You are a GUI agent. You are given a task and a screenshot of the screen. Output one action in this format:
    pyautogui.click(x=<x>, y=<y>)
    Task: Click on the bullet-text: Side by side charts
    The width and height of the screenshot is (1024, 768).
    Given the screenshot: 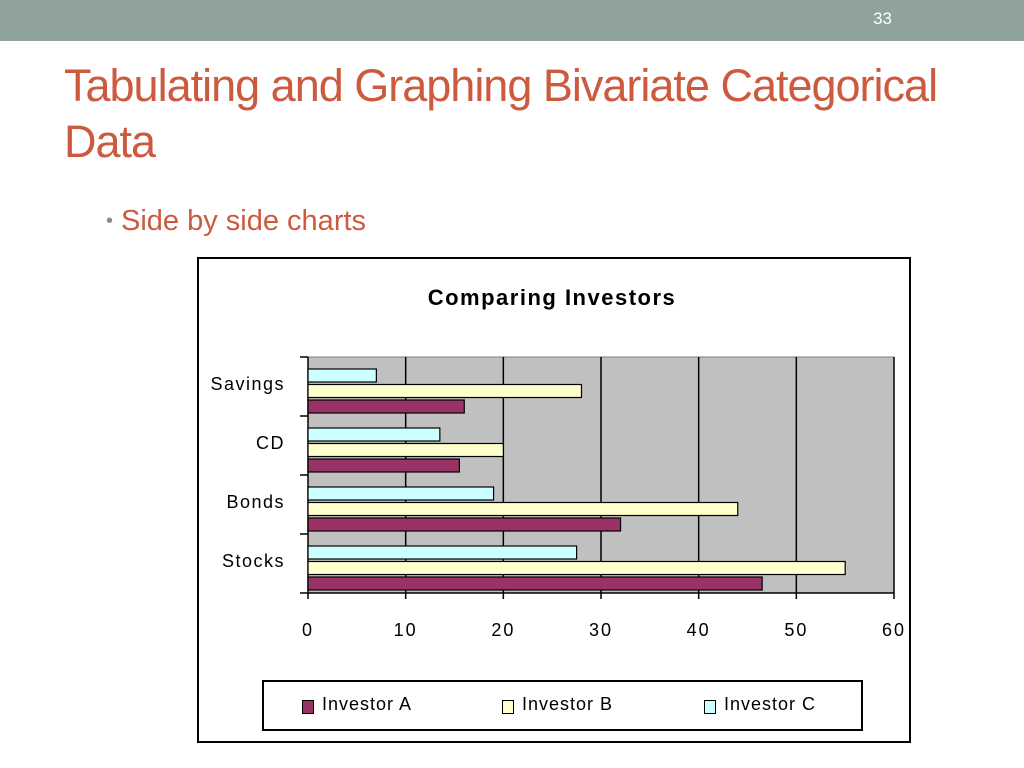 What is the action you would take?
    pyautogui.click(x=244, y=221)
    